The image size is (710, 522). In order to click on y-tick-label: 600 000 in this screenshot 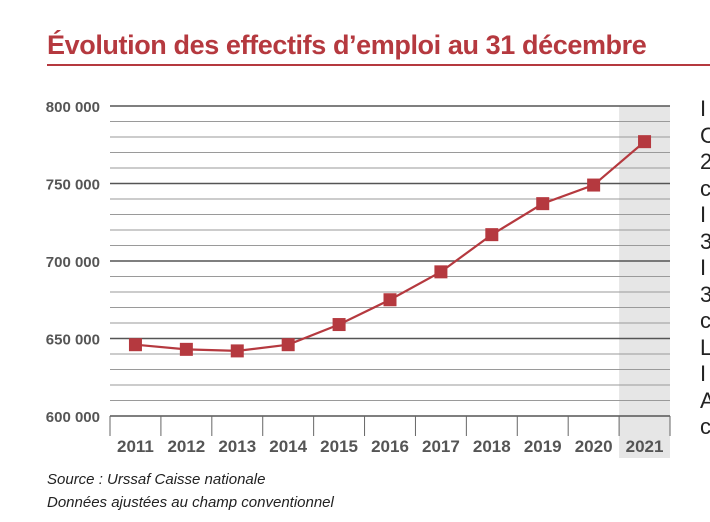, I will do `click(73, 417)`.